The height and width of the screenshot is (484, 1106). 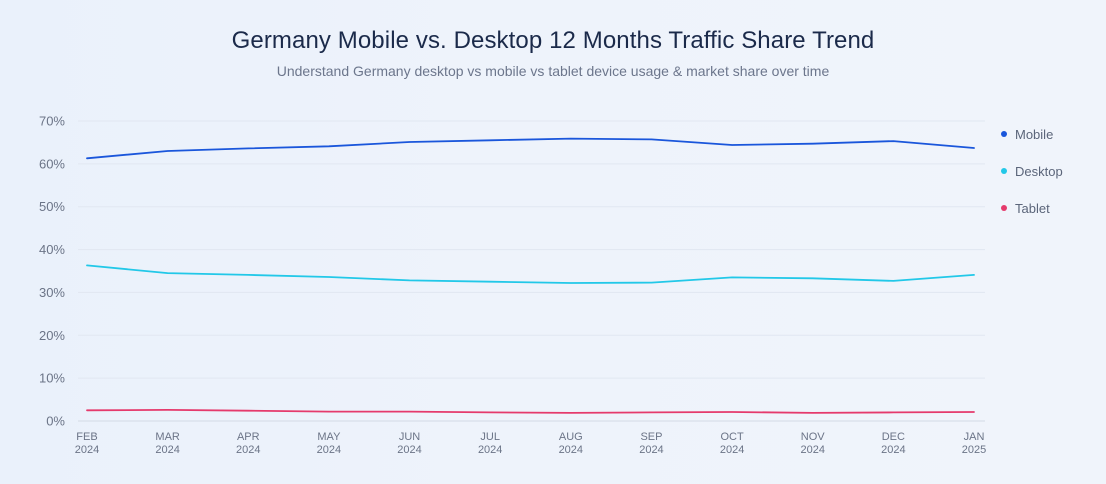 I want to click on y-tick-label: 10%, so click(x=52, y=378).